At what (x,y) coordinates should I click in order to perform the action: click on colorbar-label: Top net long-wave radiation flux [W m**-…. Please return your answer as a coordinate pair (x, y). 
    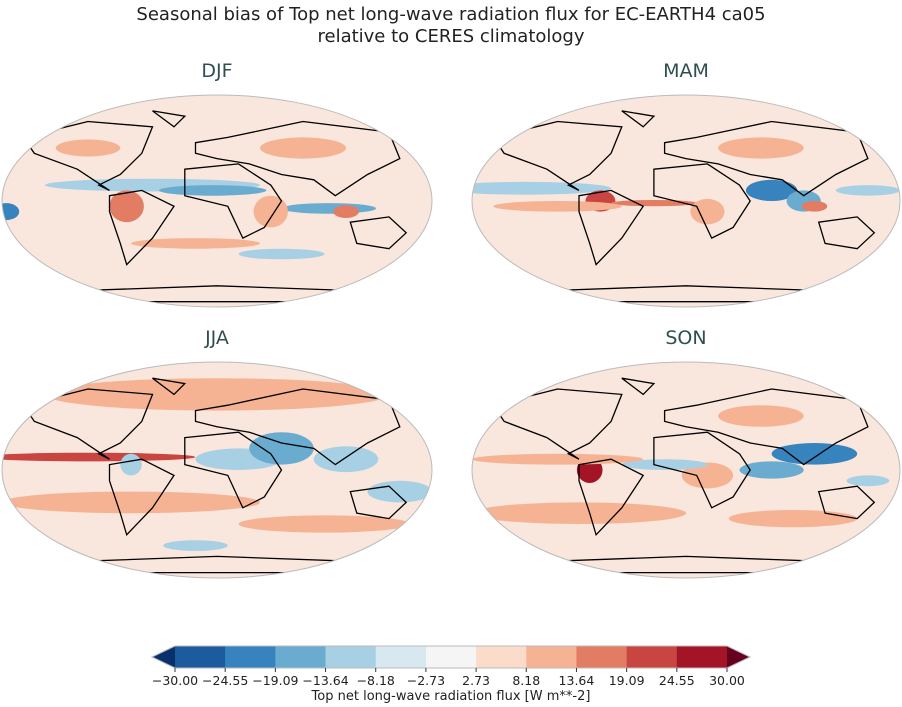
    Looking at the image, I should click on (451, 696).